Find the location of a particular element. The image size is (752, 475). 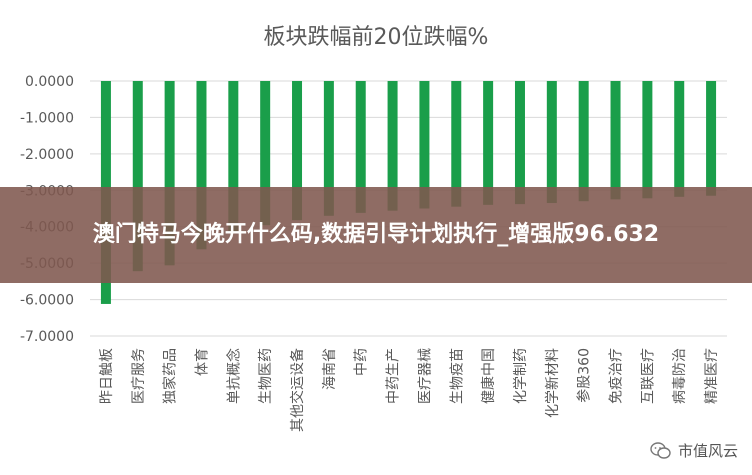

x-tick-label: 化学新材料 is located at coordinates (553, 383).